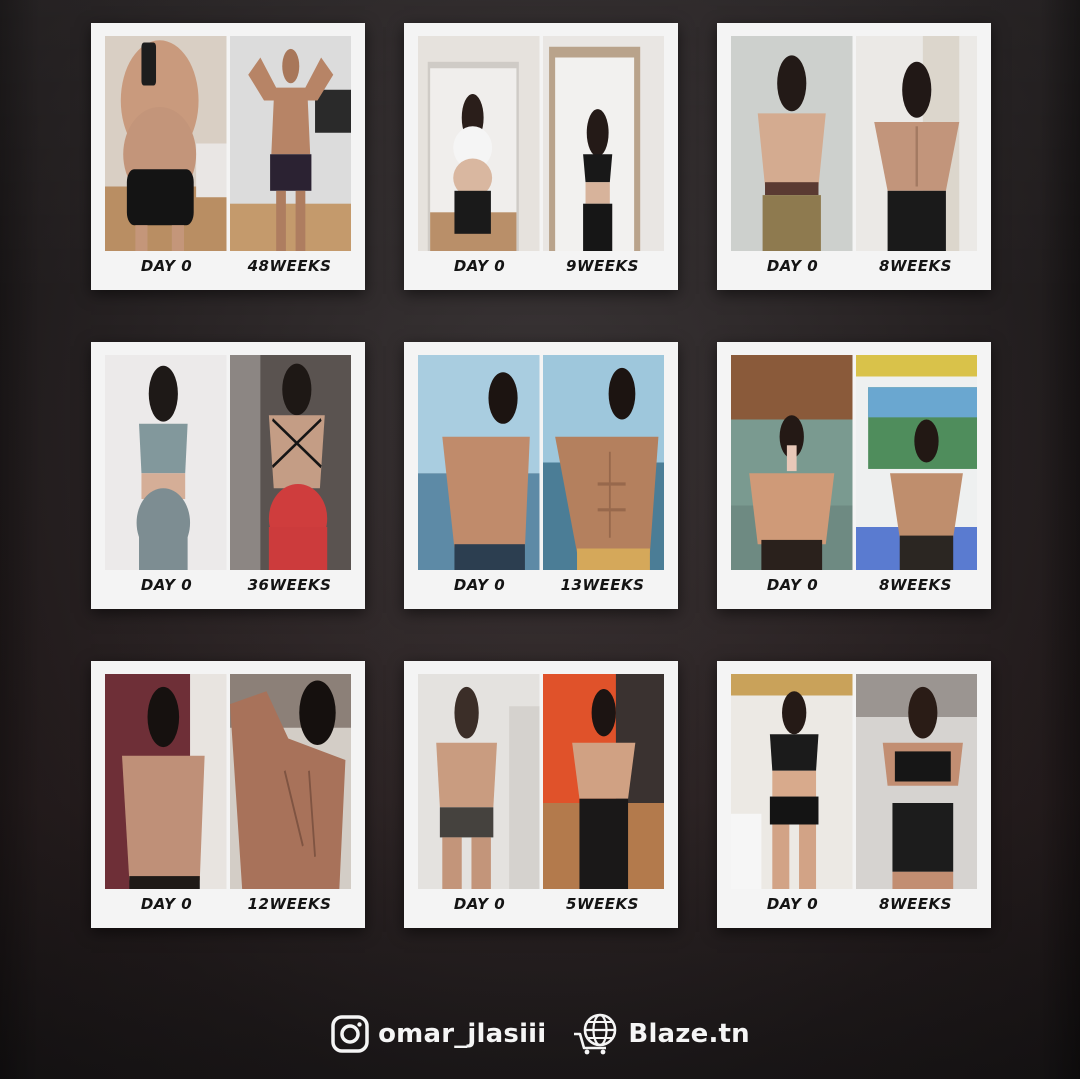 Image resolution: width=1080 pixels, height=1079 pixels. I want to click on man-beach-before-photo, so click(479, 462).